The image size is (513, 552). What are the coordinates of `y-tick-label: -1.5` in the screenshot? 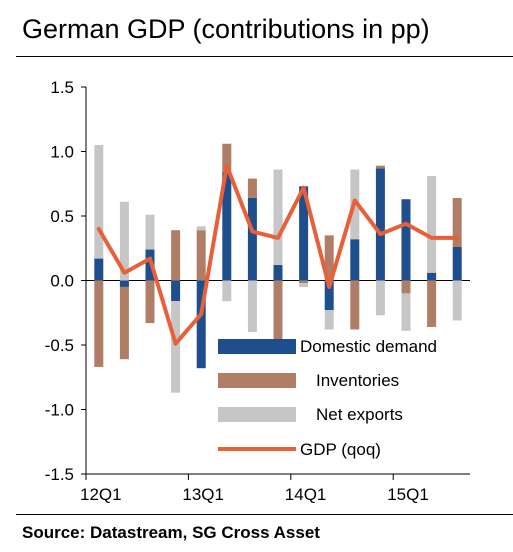 It's located at (59, 474).